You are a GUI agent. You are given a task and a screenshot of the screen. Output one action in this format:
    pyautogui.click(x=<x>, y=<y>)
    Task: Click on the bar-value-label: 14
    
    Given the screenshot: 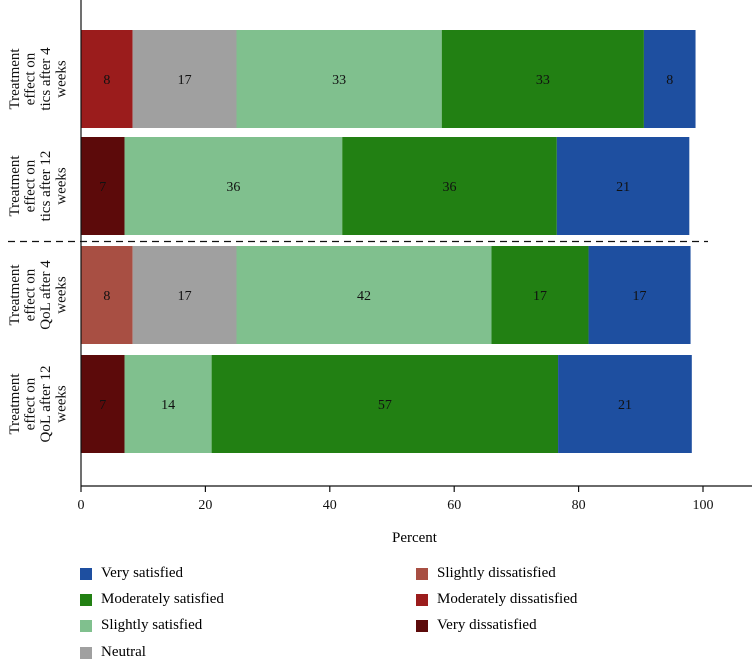 What is the action you would take?
    pyautogui.click(x=168, y=405)
    